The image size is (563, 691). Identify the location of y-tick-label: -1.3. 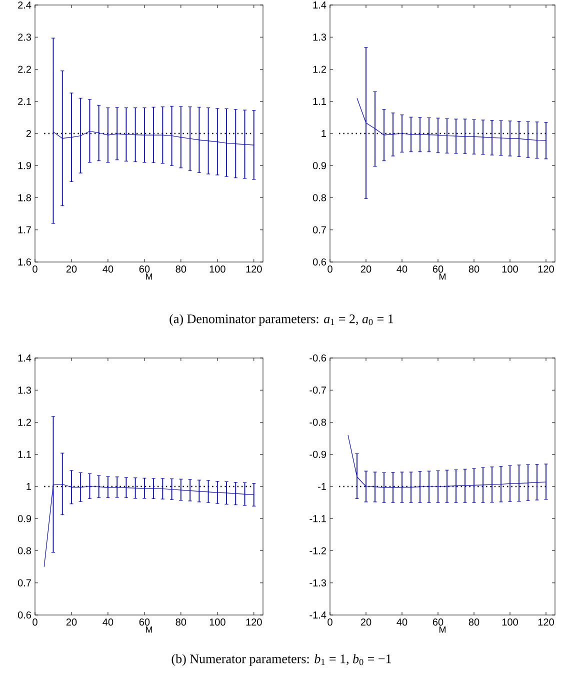
(318, 582).